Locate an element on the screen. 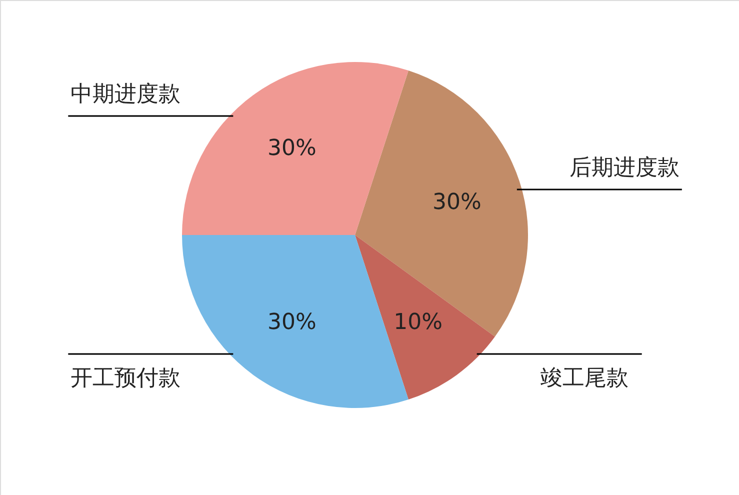 The width and height of the screenshot is (739, 495). slice-label: 中期进度款 is located at coordinates (125, 95).